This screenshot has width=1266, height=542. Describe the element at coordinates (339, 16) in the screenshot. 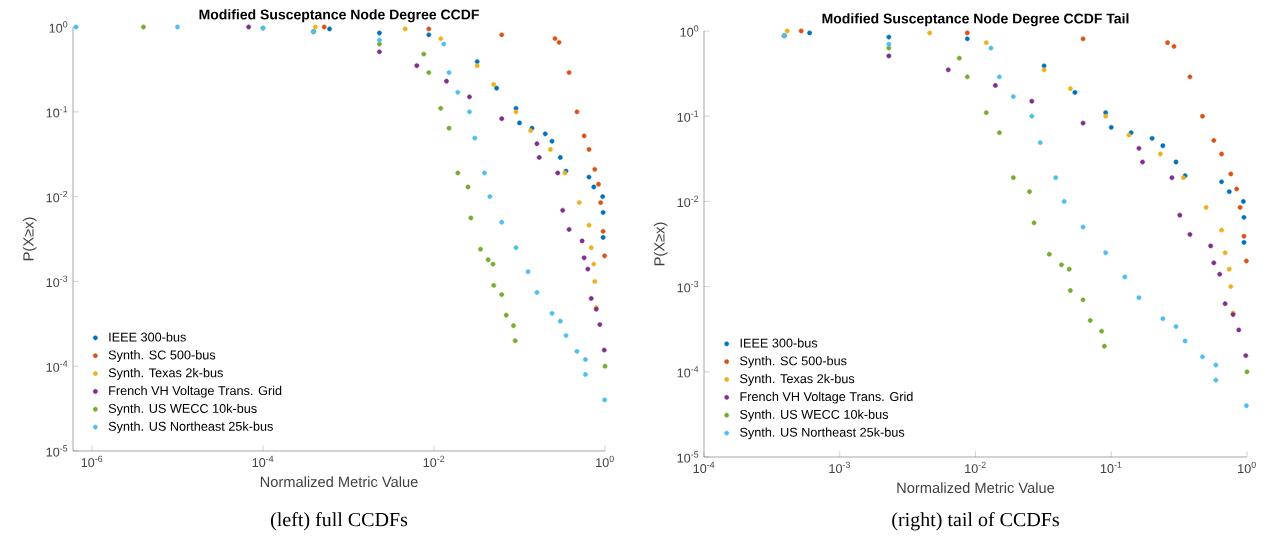

I see `chart-title: Modified Susceptance Node Degree CCDF` at that location.